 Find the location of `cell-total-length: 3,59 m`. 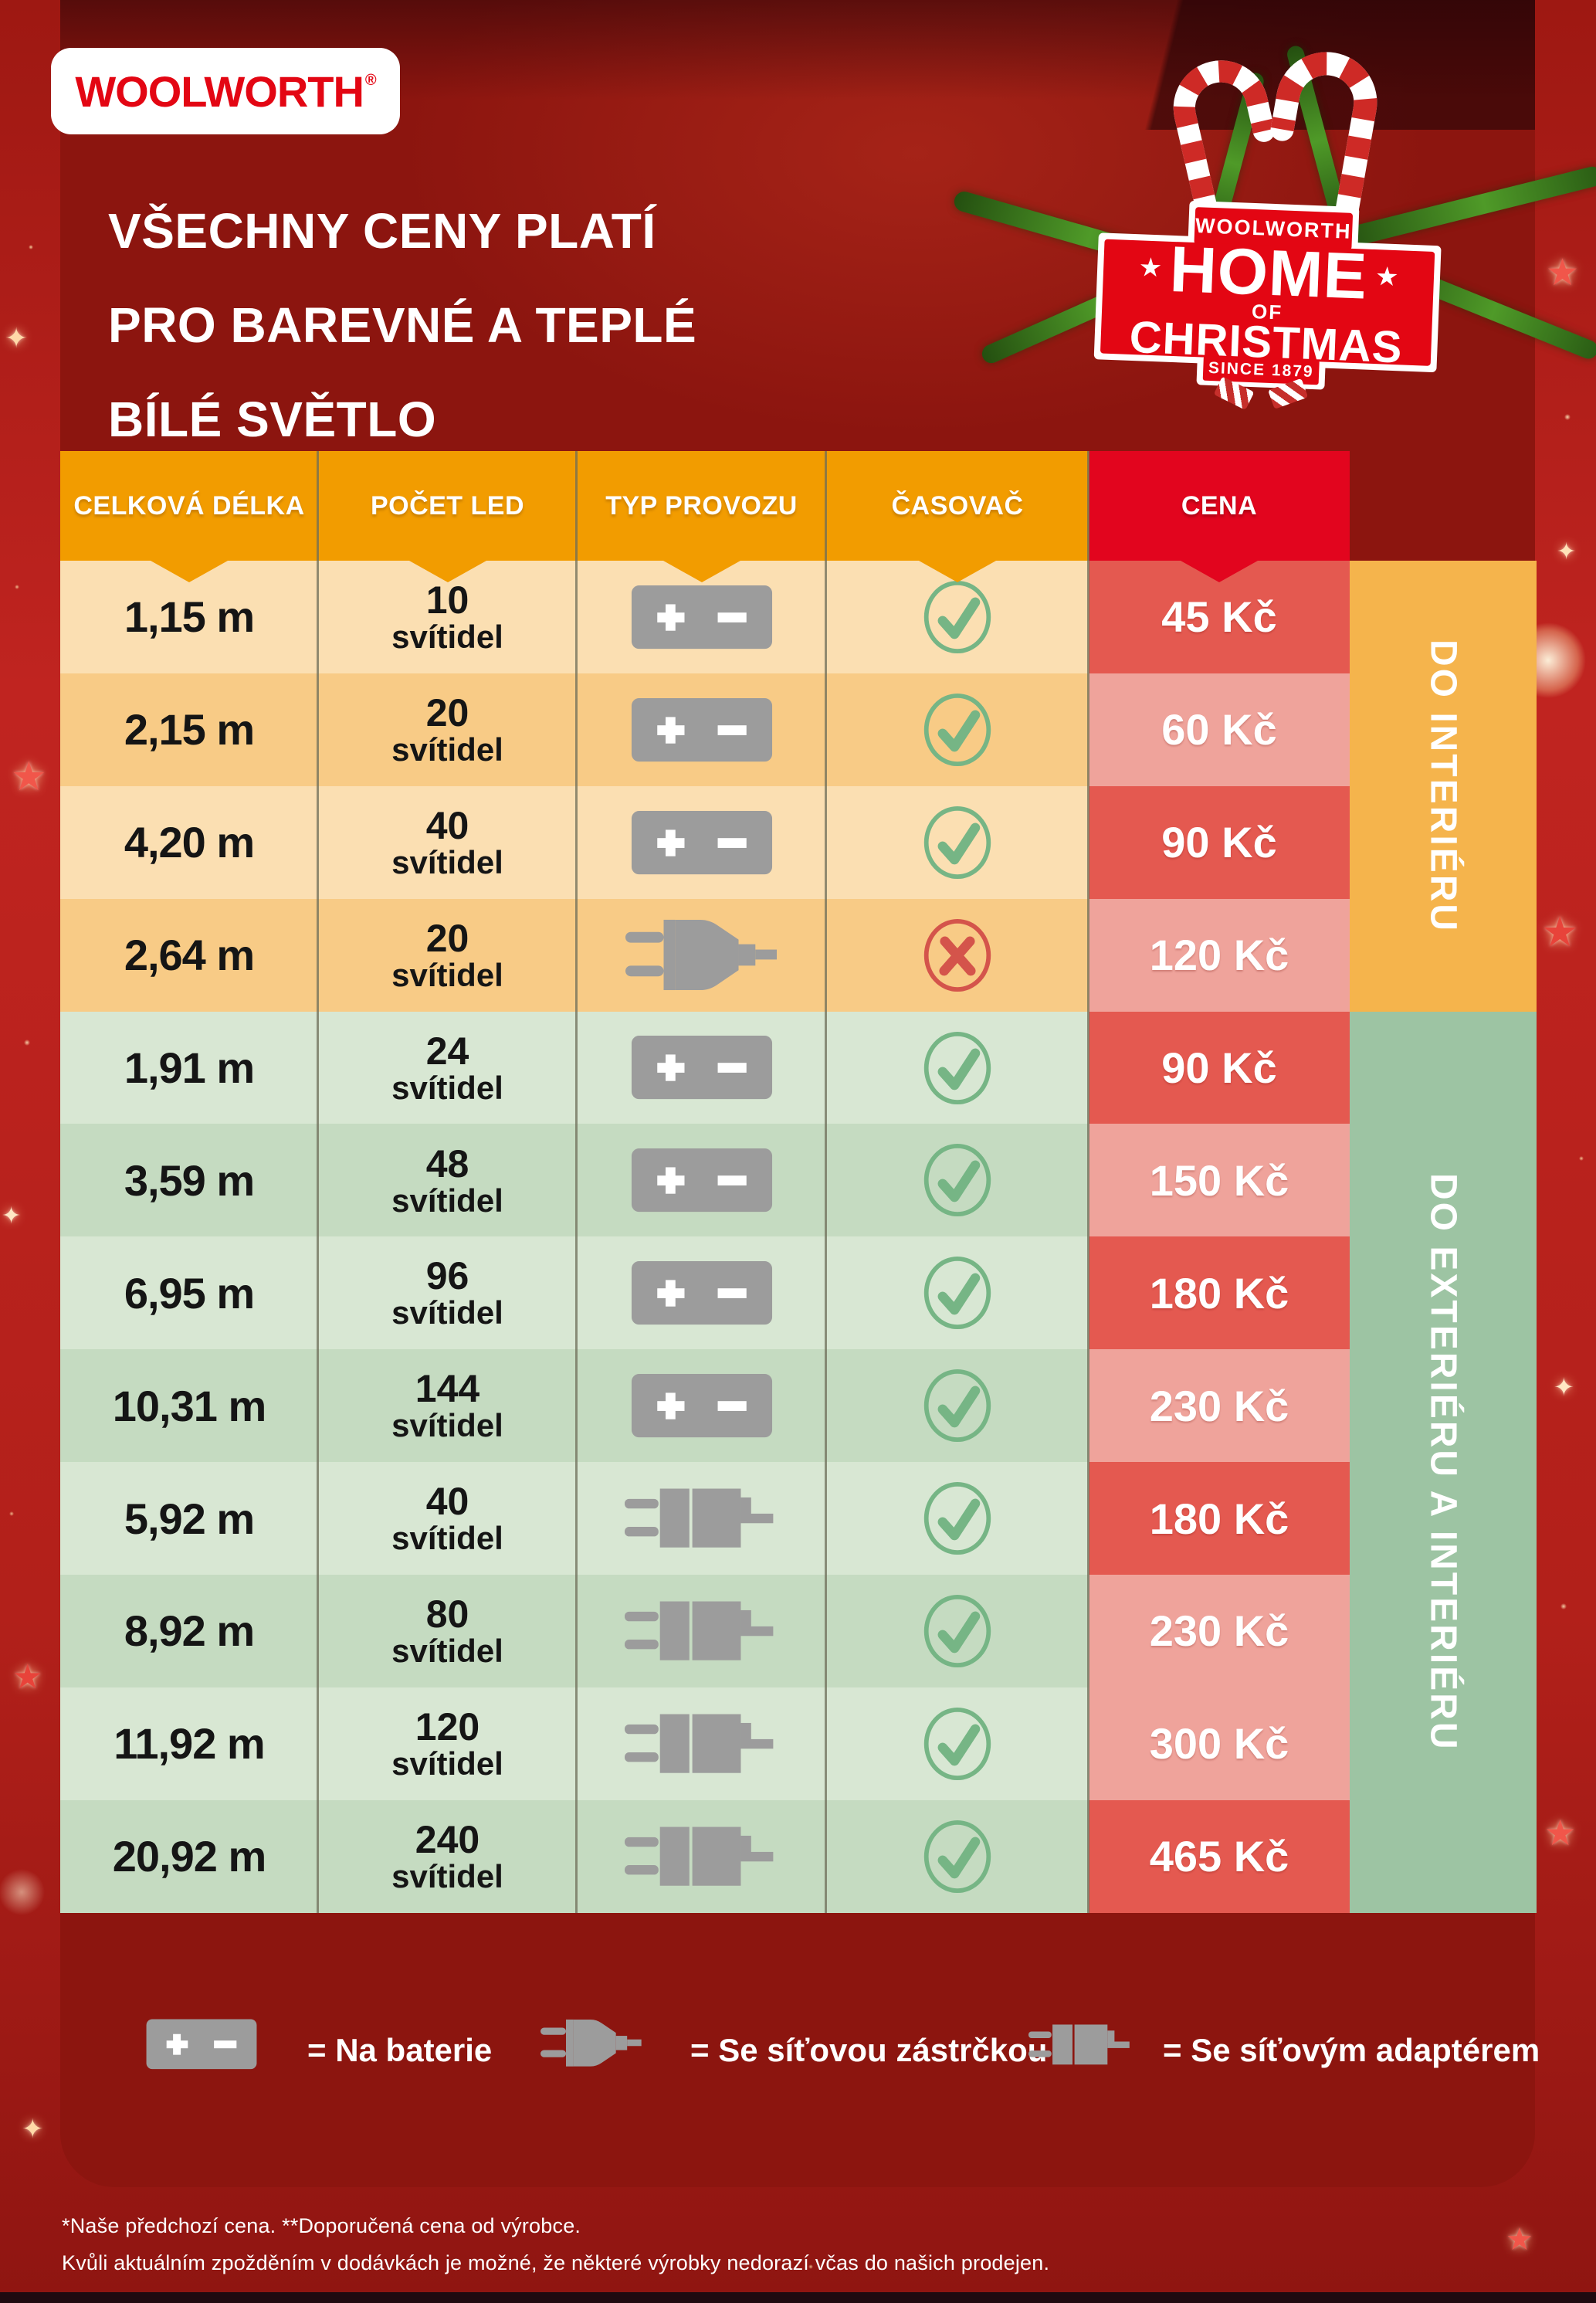

cell-total-length: 3,59 m is located at coordinates (189, 1180).